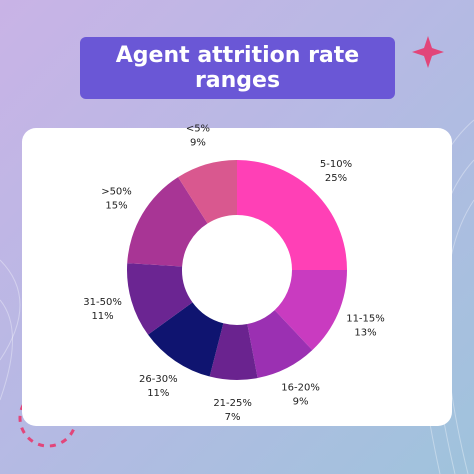  I want to click on chart-title: Agent attrition rate ranges, so click(237, 68).